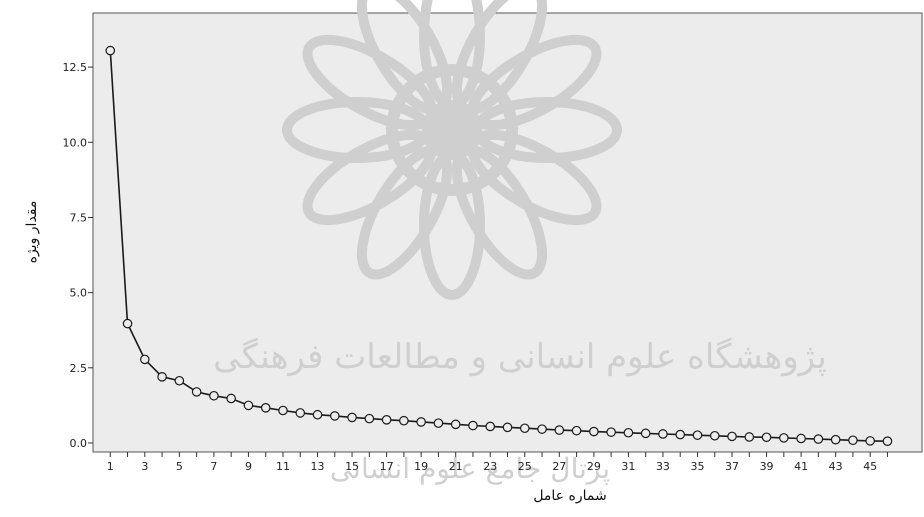 This screenshot has height=517, width=924. What do you see at coordinates (456, 466) in the screenshot?
I see `x-tick-label: 21` at bounding box center [456, 466].